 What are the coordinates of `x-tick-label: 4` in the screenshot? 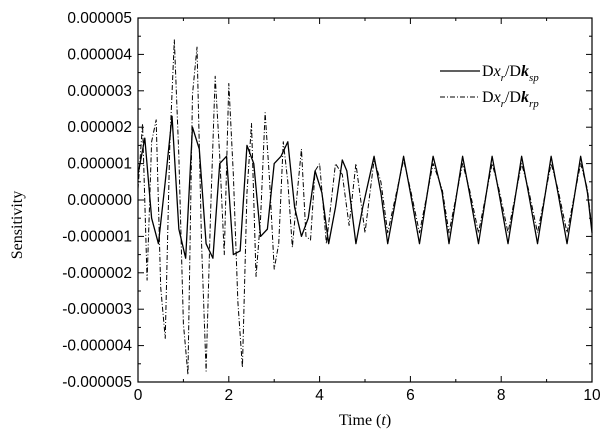 It's located at (319, 395).